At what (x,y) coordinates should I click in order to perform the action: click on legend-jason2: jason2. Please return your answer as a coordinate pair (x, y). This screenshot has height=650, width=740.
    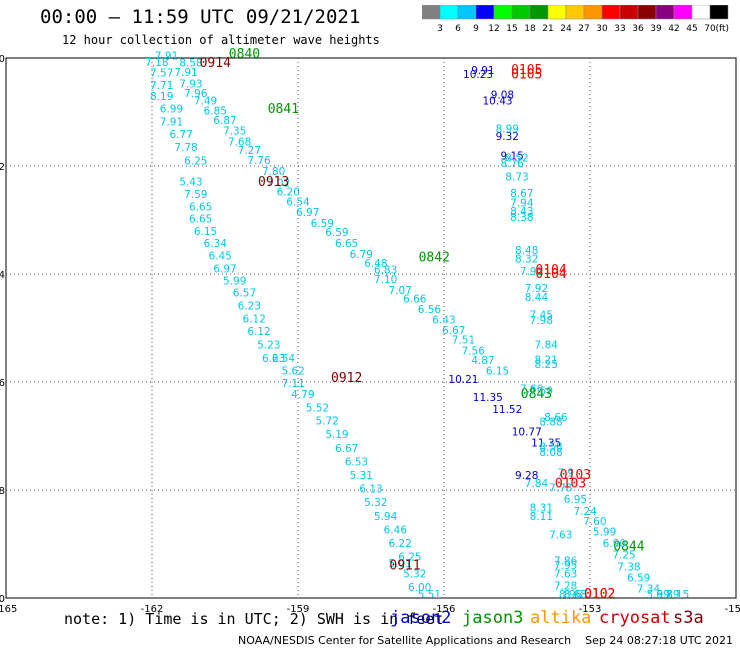
    Looking at the image, I should click on (421, 618).